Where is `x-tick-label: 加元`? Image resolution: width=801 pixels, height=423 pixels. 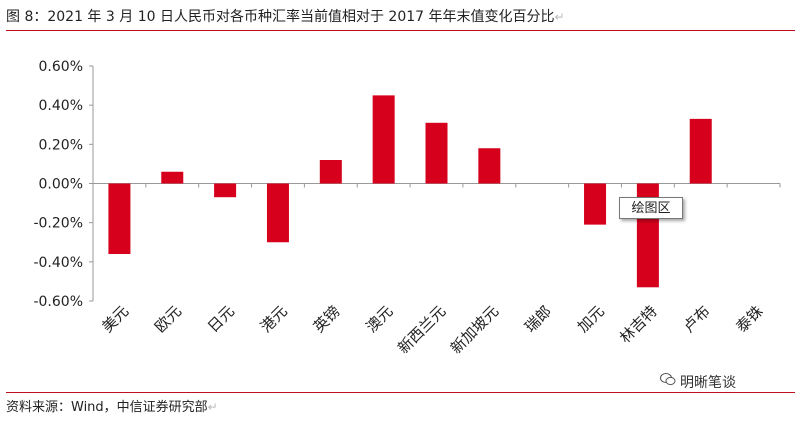
x-tick-label: 加元 is located at coordinates (591, 319).